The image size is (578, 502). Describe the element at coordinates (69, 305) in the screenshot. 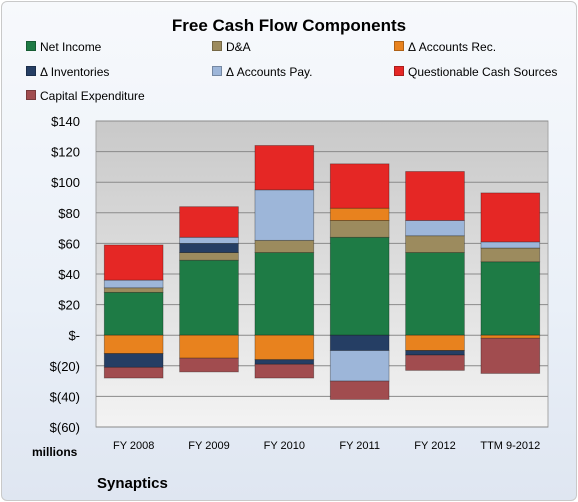

I see `y-tick-label: $20` at that location.